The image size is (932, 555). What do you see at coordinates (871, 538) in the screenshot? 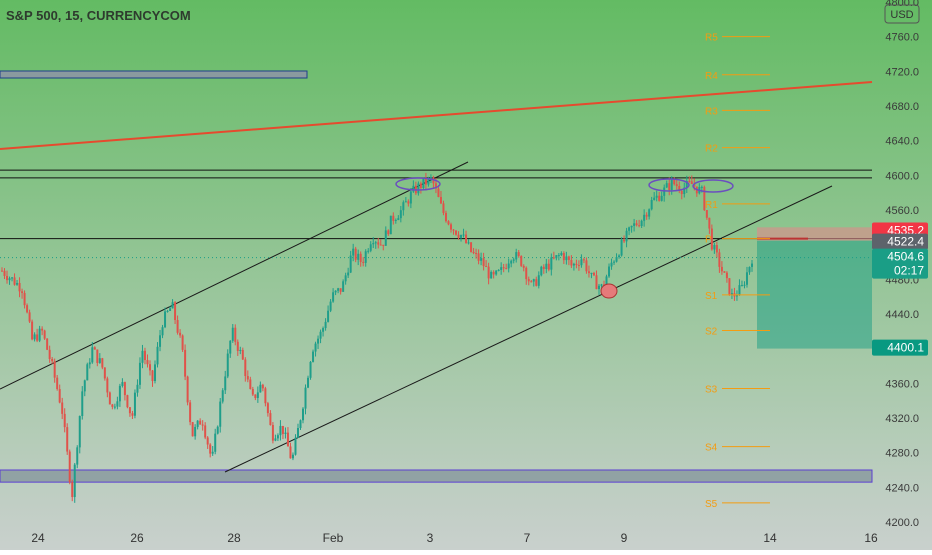
I see `time-tick-label: 16` at bounding box center [871, 538].